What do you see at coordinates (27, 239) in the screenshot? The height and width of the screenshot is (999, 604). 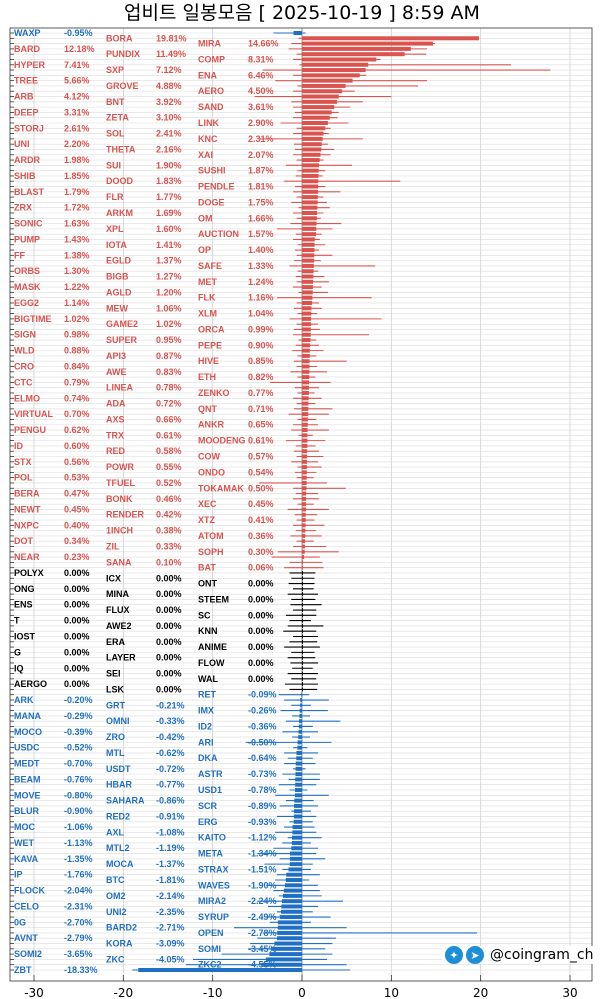 I see `coin-label: PUMP` at bounding box center [27, 239].